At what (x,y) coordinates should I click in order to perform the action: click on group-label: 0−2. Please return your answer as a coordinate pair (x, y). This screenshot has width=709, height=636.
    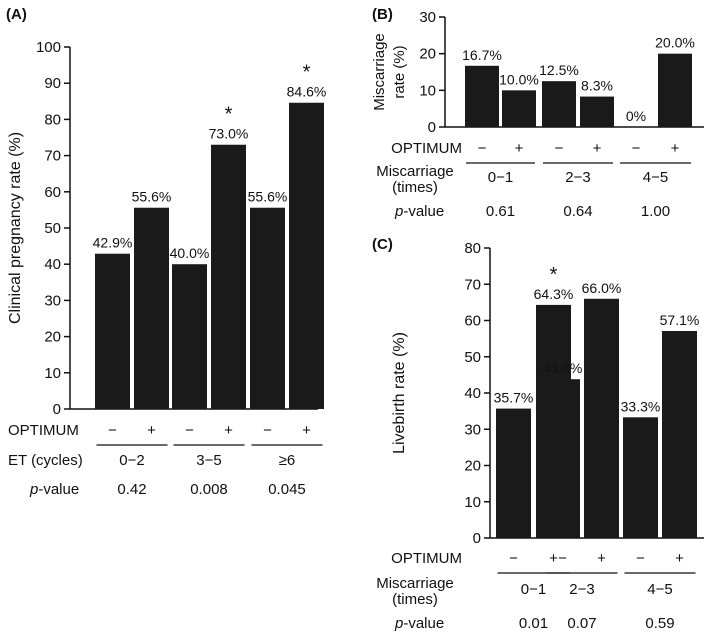
    Looking at the image, I should click on (131, 460).